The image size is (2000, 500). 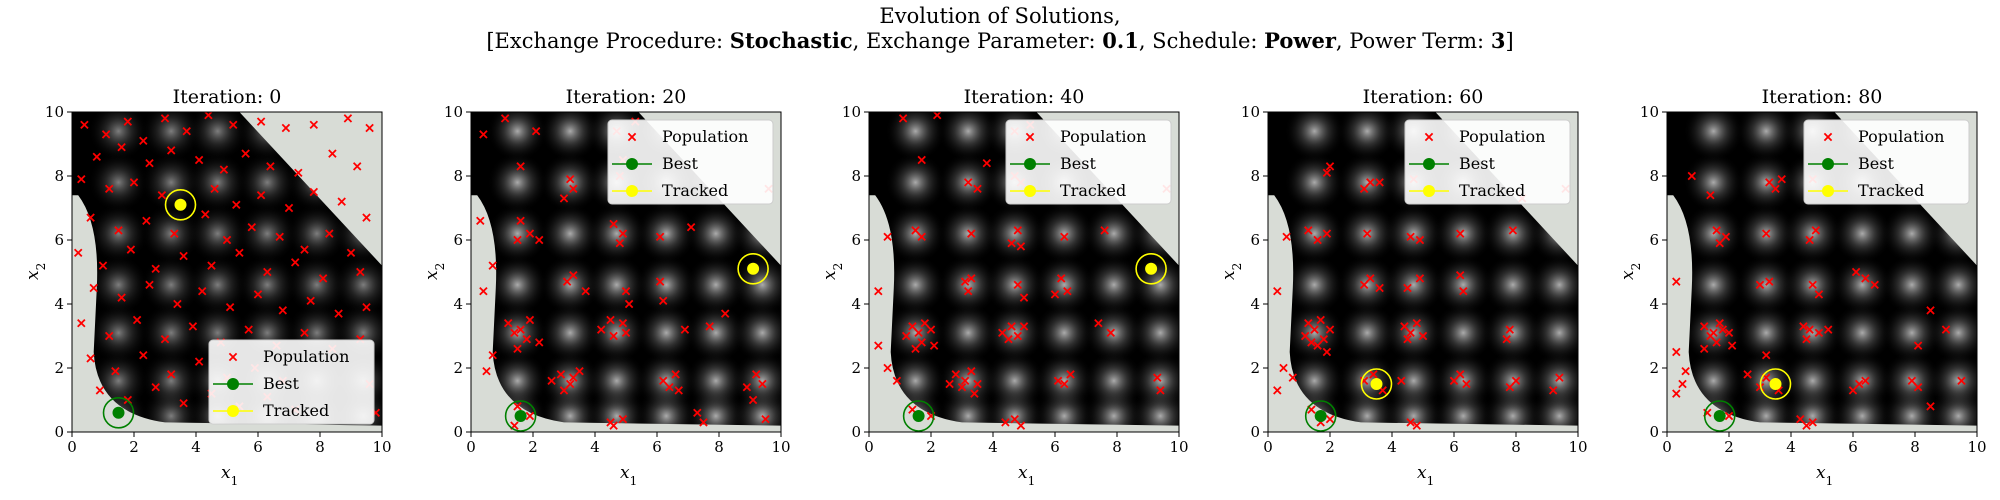 I want to click on legend-label: Population, so click(x=306, y=356).